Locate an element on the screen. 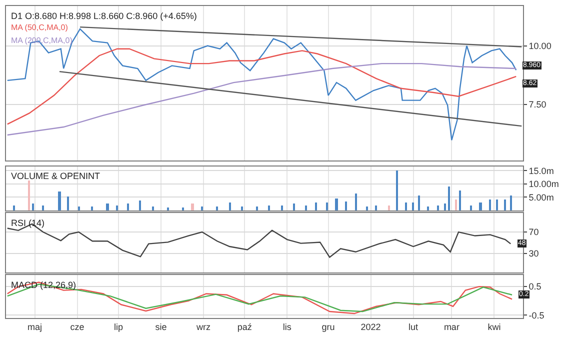 The image size is (564, 342). y-tick-label: -0.5 is located at coordinates (536, 315).